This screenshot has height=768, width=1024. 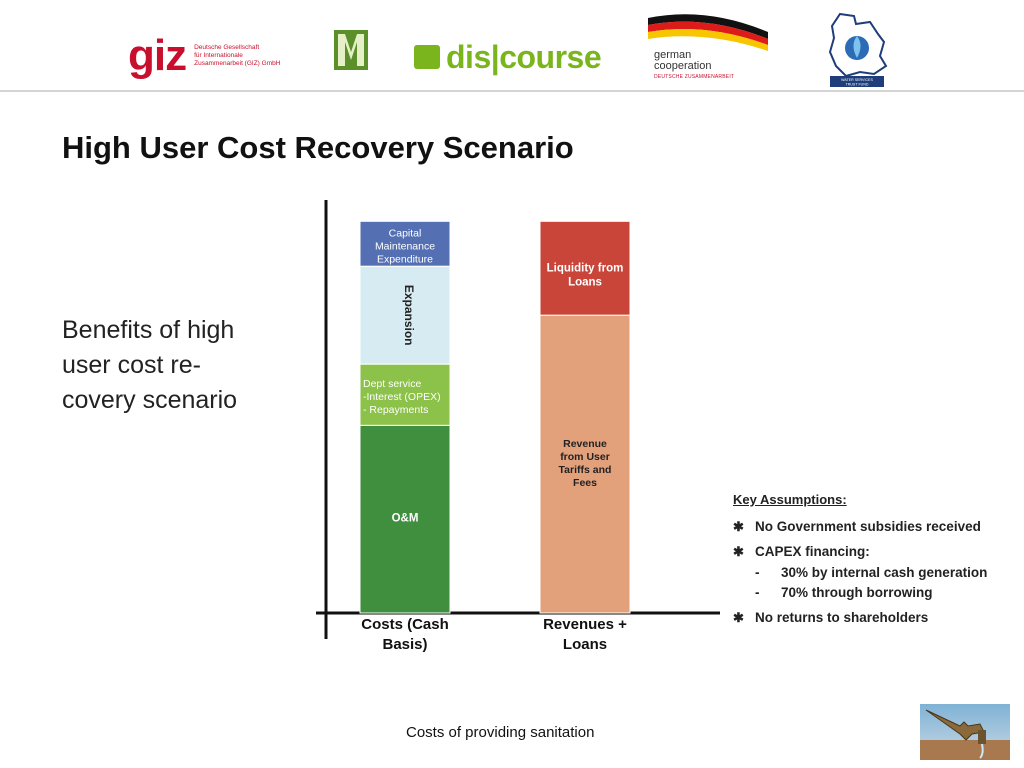 I want to click on bar-segment-revenue-from-user-tariffs-and-fees, so click(x=585, y=464).